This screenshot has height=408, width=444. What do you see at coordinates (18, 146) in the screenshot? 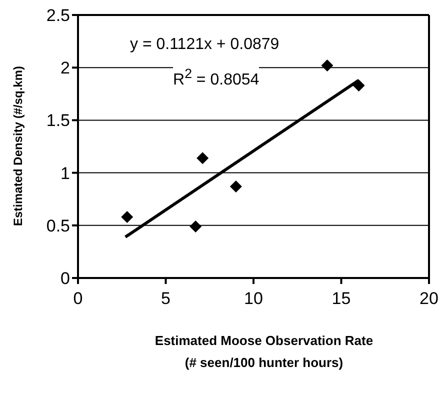
I see `y-axis-title: Estimated Density (#/sq.km)` at bounding box center [18, 146].